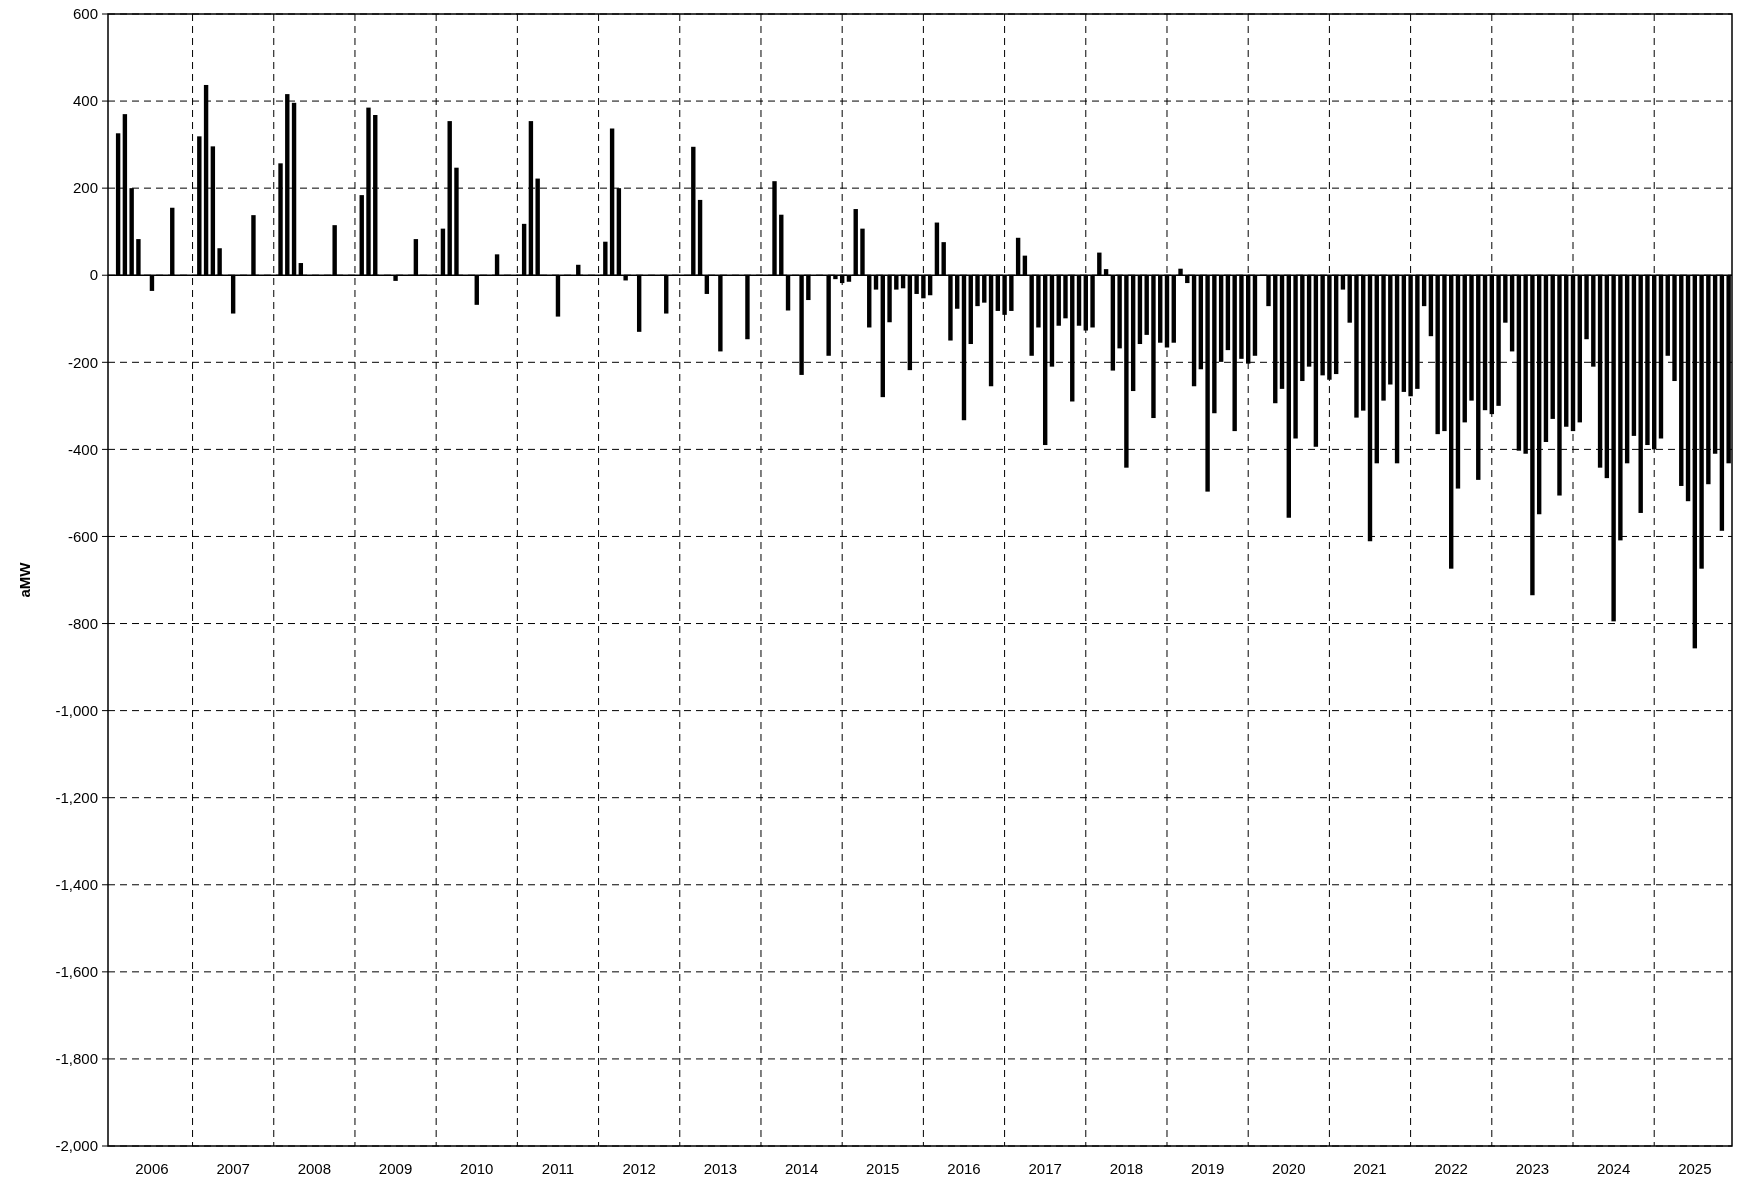 The image size is (1744, 1189). Describe the element at coordinates (93, 275) in the screenshot. I see `y-tick-label: 0` at that location.